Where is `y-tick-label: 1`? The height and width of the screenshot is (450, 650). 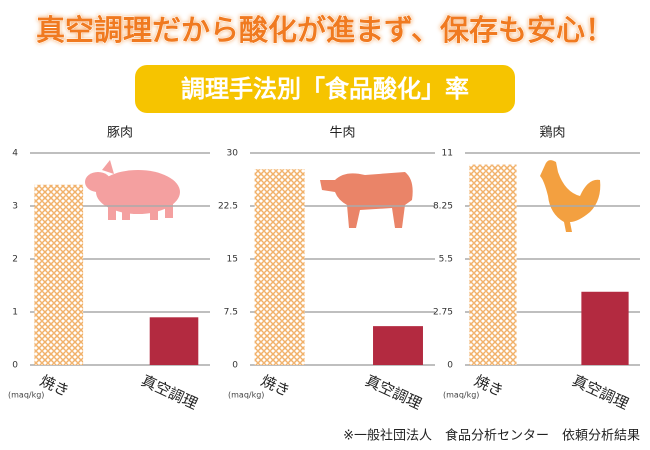 y-tick-label: 1 is located at coordinates (15, 313).